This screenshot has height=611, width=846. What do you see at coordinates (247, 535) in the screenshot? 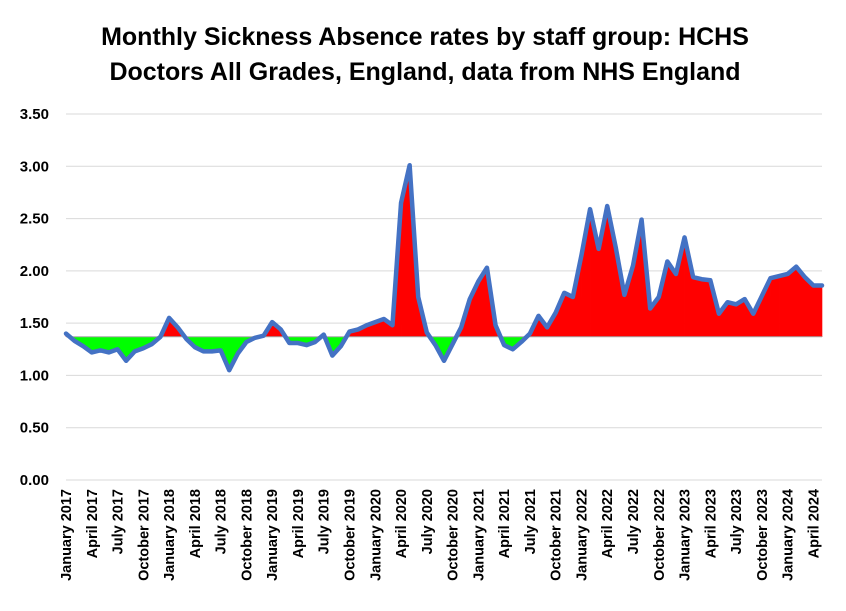
I see `x-tick-label: October 2018` at bounding box center [247, 535].